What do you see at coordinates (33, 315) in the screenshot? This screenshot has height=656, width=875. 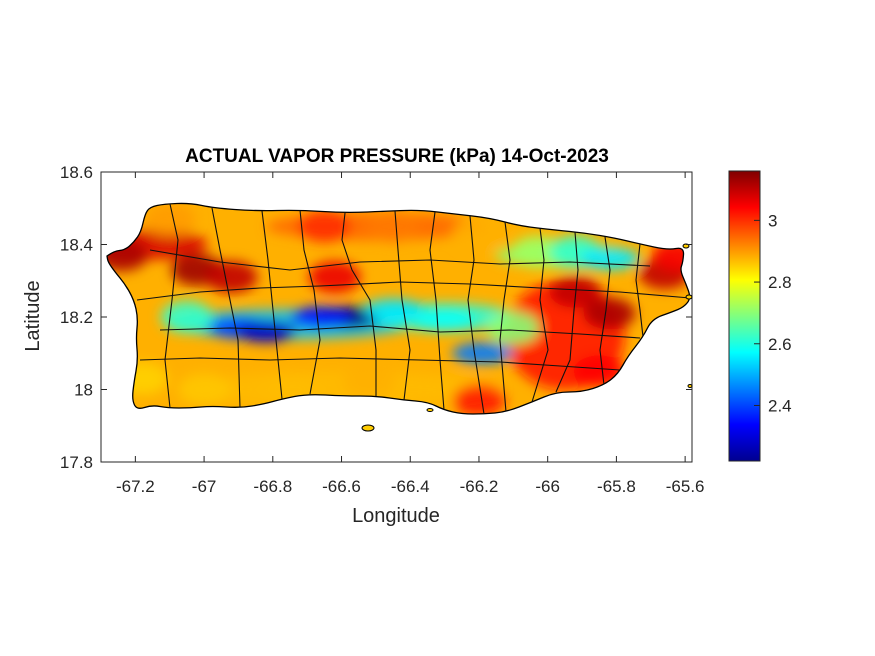 I see `y-axis-label: Latitude` at bounding box center [33, 315].